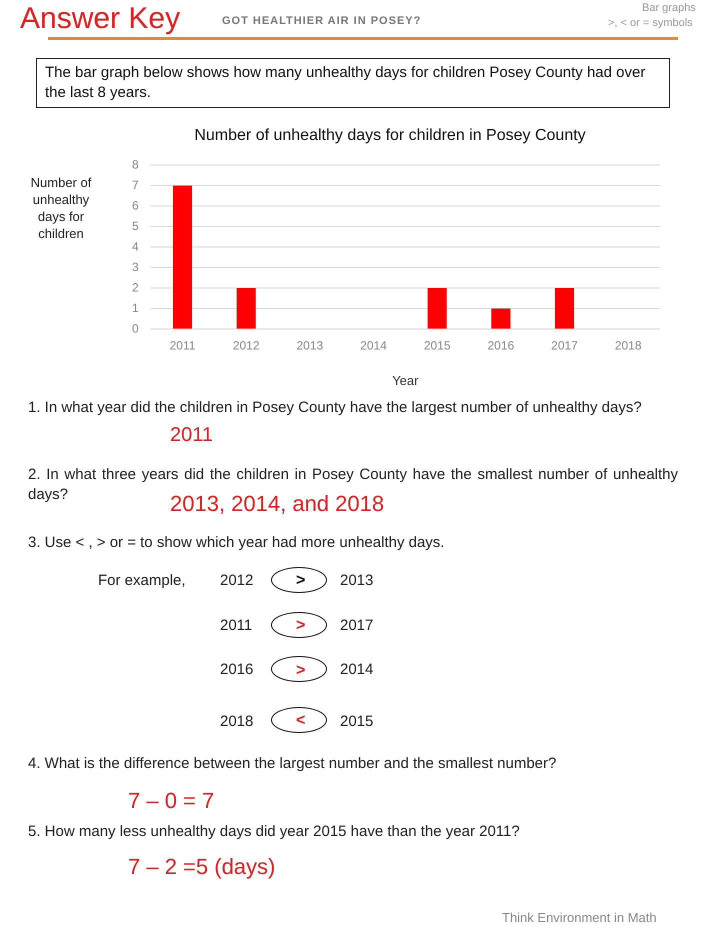 The height and width of the screenshot is (932, 720). I want to click on text: For example,, so click(142, 580).